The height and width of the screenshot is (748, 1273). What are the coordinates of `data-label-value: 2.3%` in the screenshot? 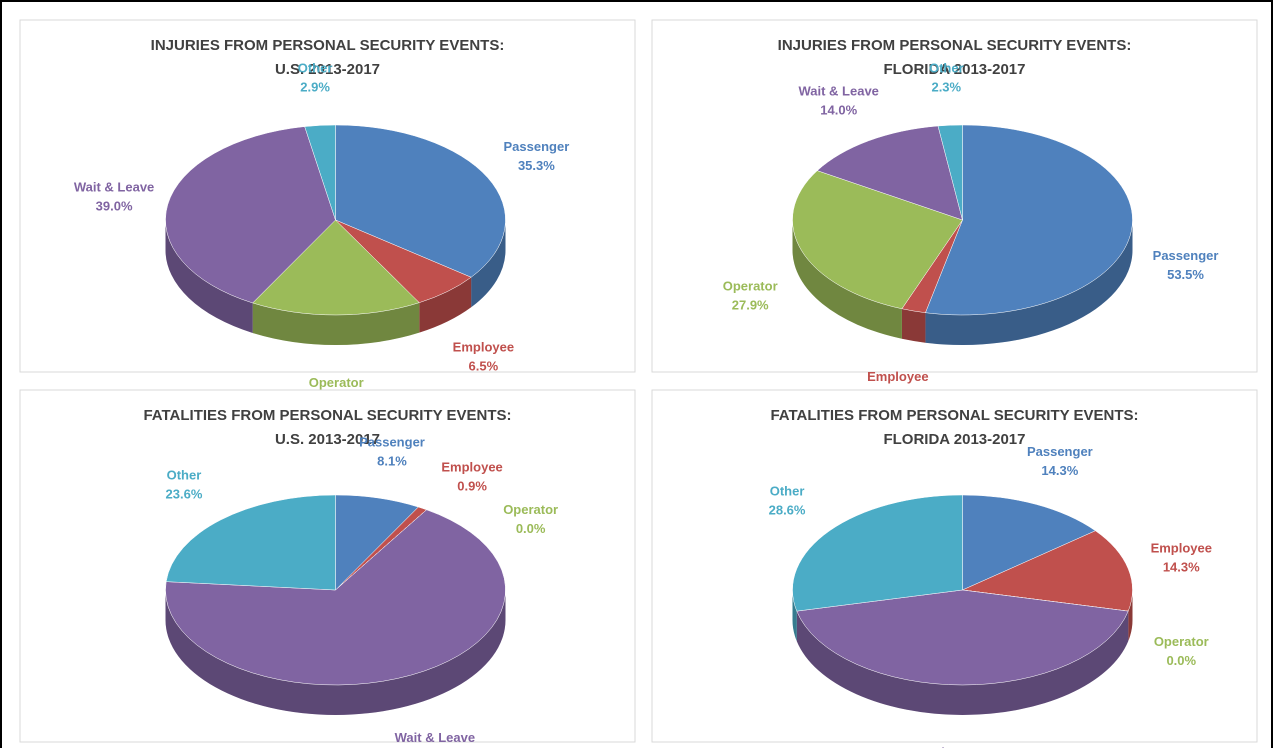 It's located at (946, 86).